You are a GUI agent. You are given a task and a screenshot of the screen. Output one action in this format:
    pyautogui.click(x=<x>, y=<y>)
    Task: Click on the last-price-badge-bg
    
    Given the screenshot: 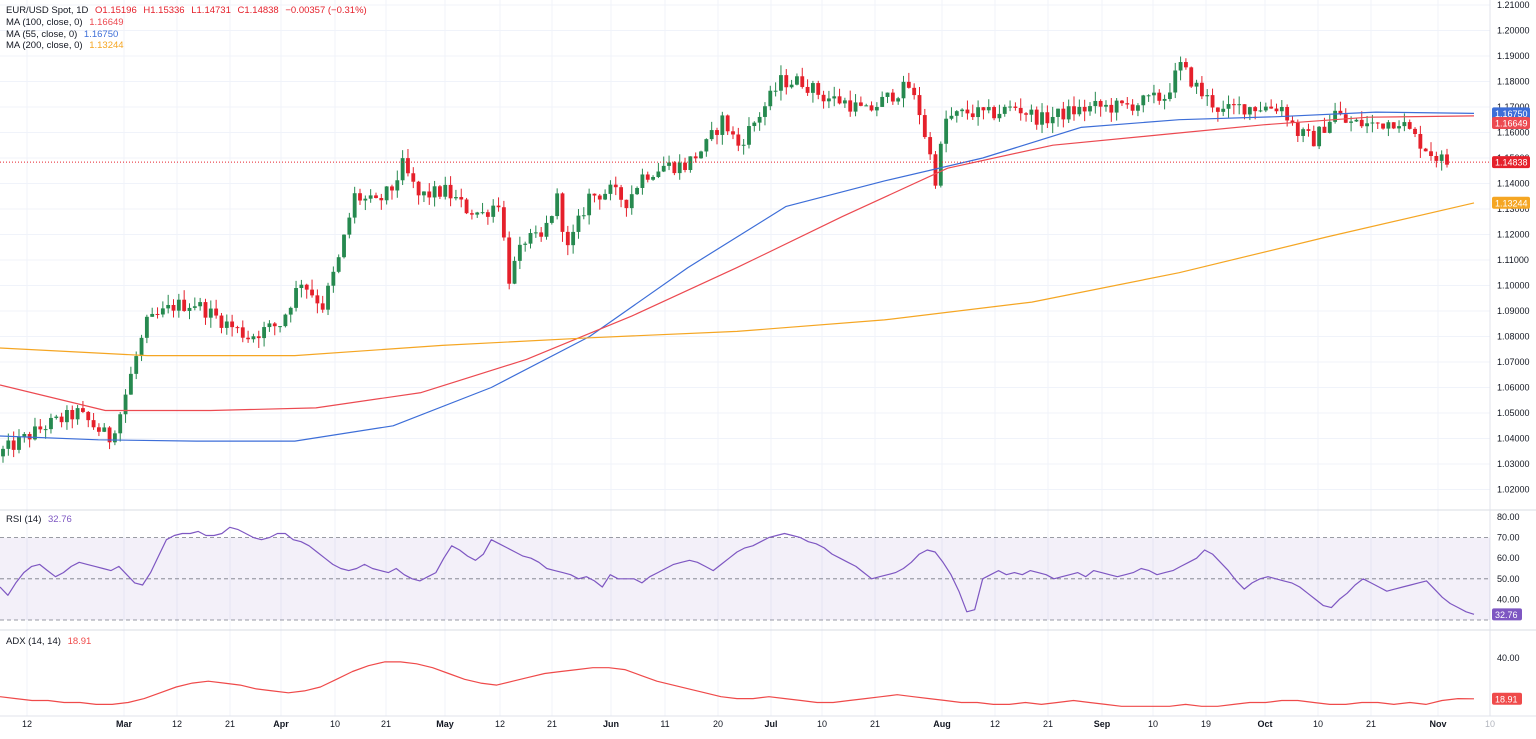 What is the action you would take?
    pyautogui.click(x=1511, y=162)
    